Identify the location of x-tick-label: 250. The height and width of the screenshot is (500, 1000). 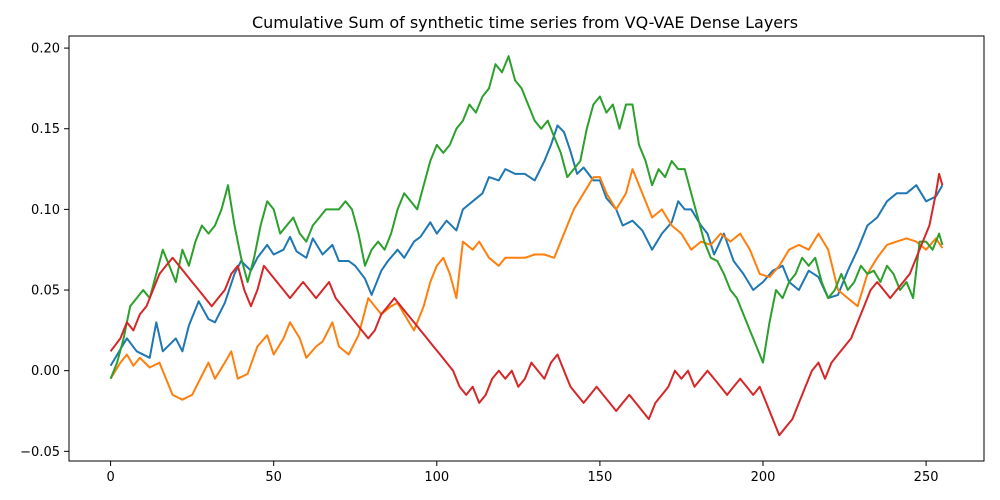
(926, 477).